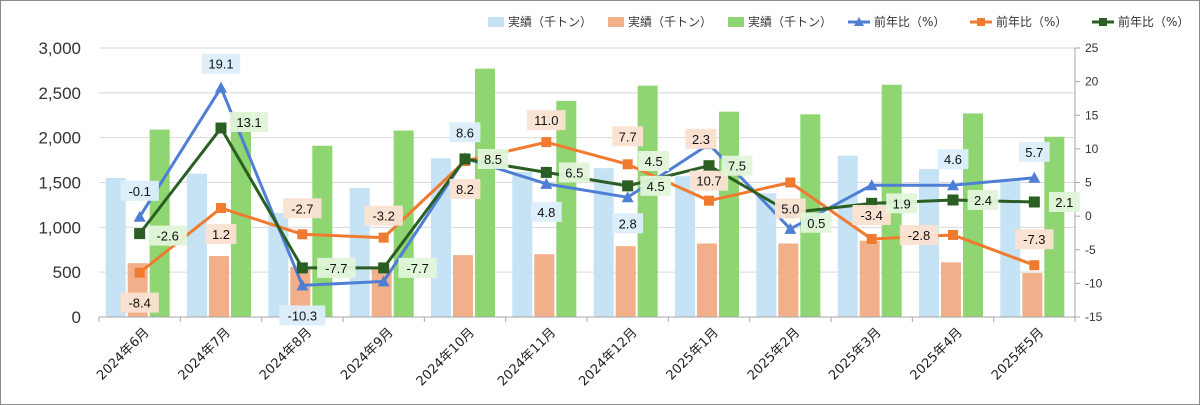 The image size is (1200, 405). What do you see at coordinates (937, 354) in the screenshot?
I see `x-tick-label: 2025年4月` at bounding box center [937, 354].